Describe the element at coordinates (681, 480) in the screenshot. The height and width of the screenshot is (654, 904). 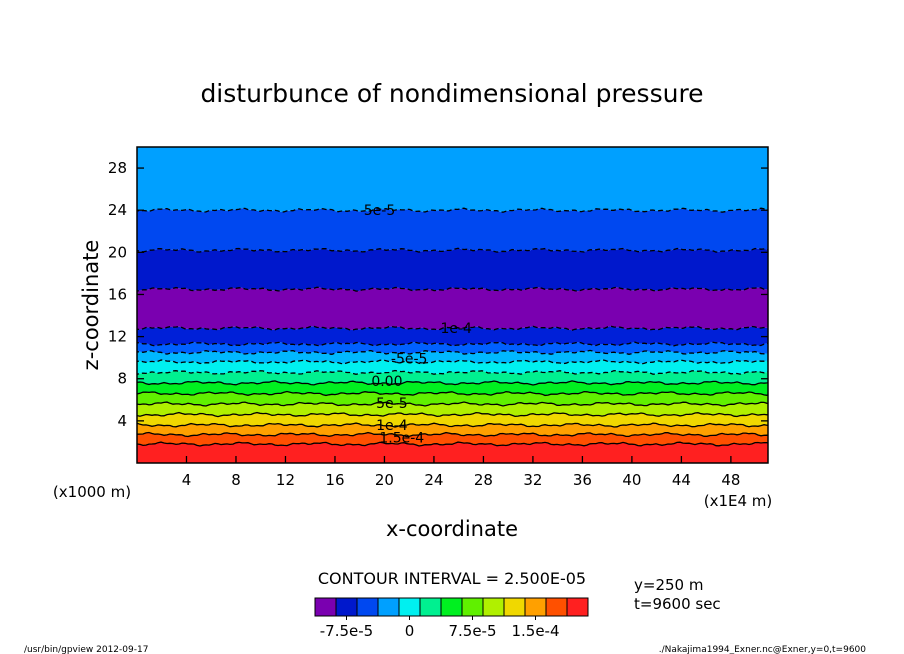
I see `x-tick-label-10: 44` at that location.